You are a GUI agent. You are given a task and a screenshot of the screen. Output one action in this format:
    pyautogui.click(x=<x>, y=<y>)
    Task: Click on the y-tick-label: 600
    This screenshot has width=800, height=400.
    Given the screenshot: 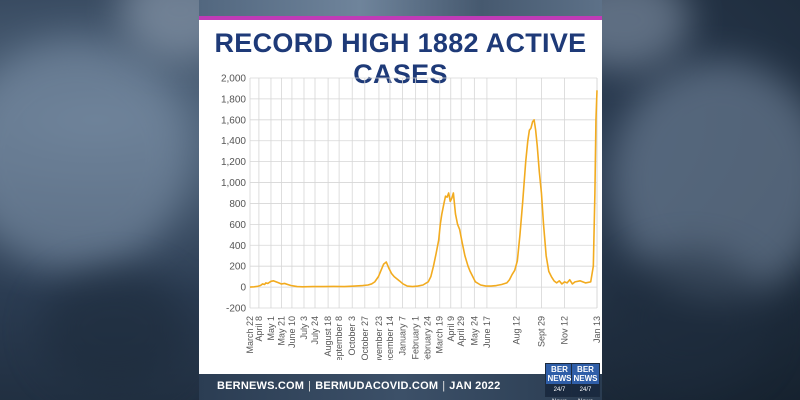 What is the action you would take?
    pyautogui.click(x=237, y=225)
    